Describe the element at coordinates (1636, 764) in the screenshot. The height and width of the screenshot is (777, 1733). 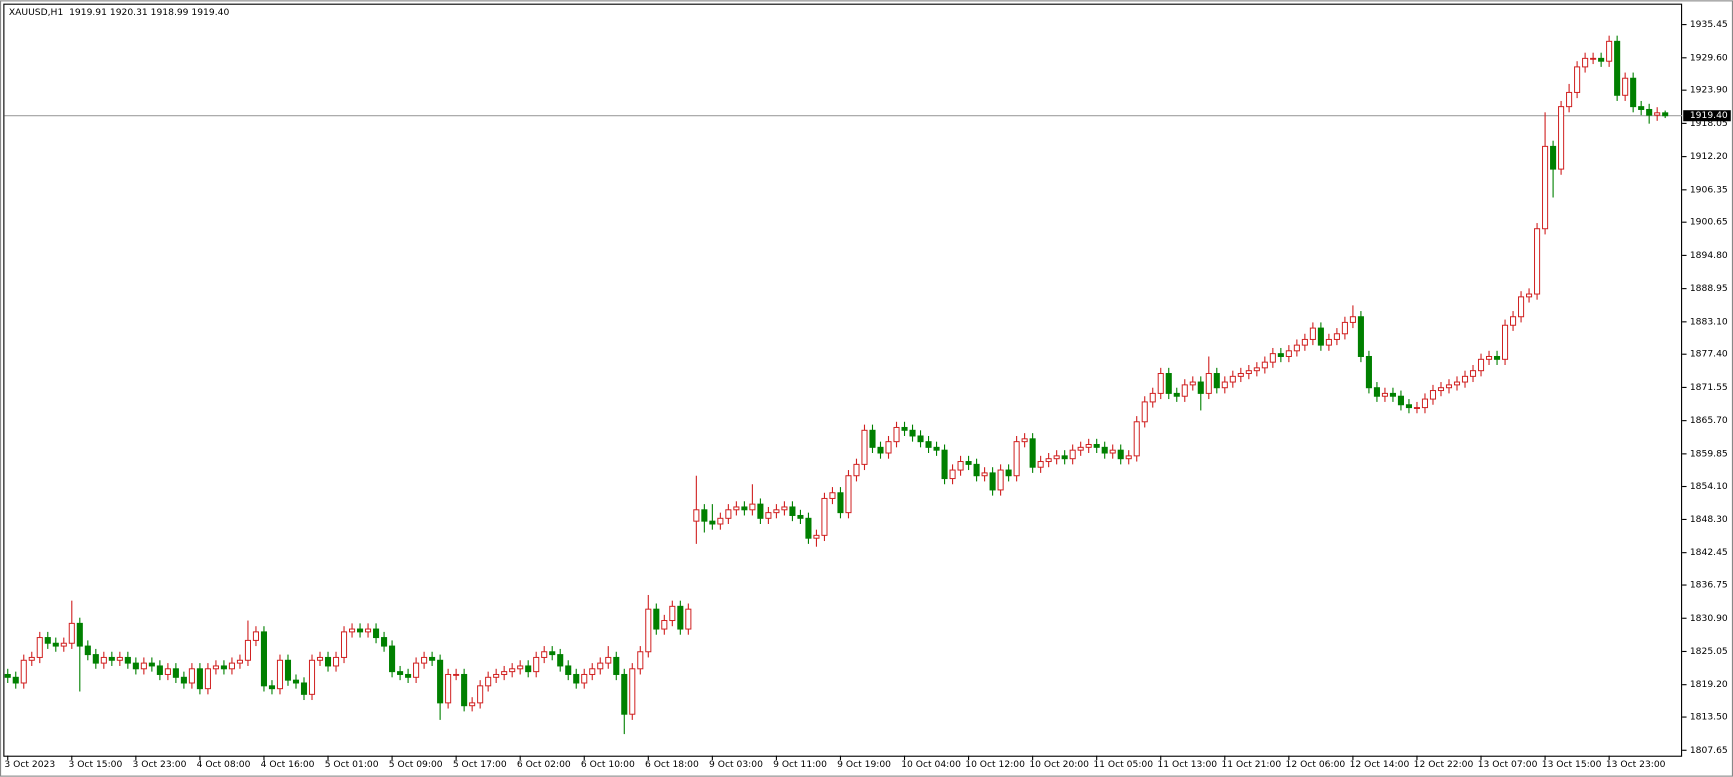
I see `x-tick-label: 13 Oct 23:00` at that location.